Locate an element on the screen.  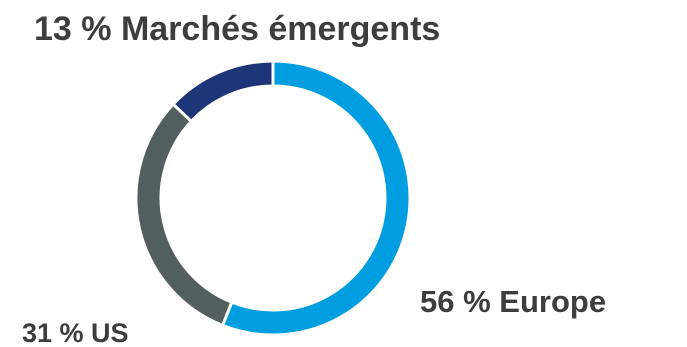
donut-slice-marches-emergents is located at coordinates (223, 91).